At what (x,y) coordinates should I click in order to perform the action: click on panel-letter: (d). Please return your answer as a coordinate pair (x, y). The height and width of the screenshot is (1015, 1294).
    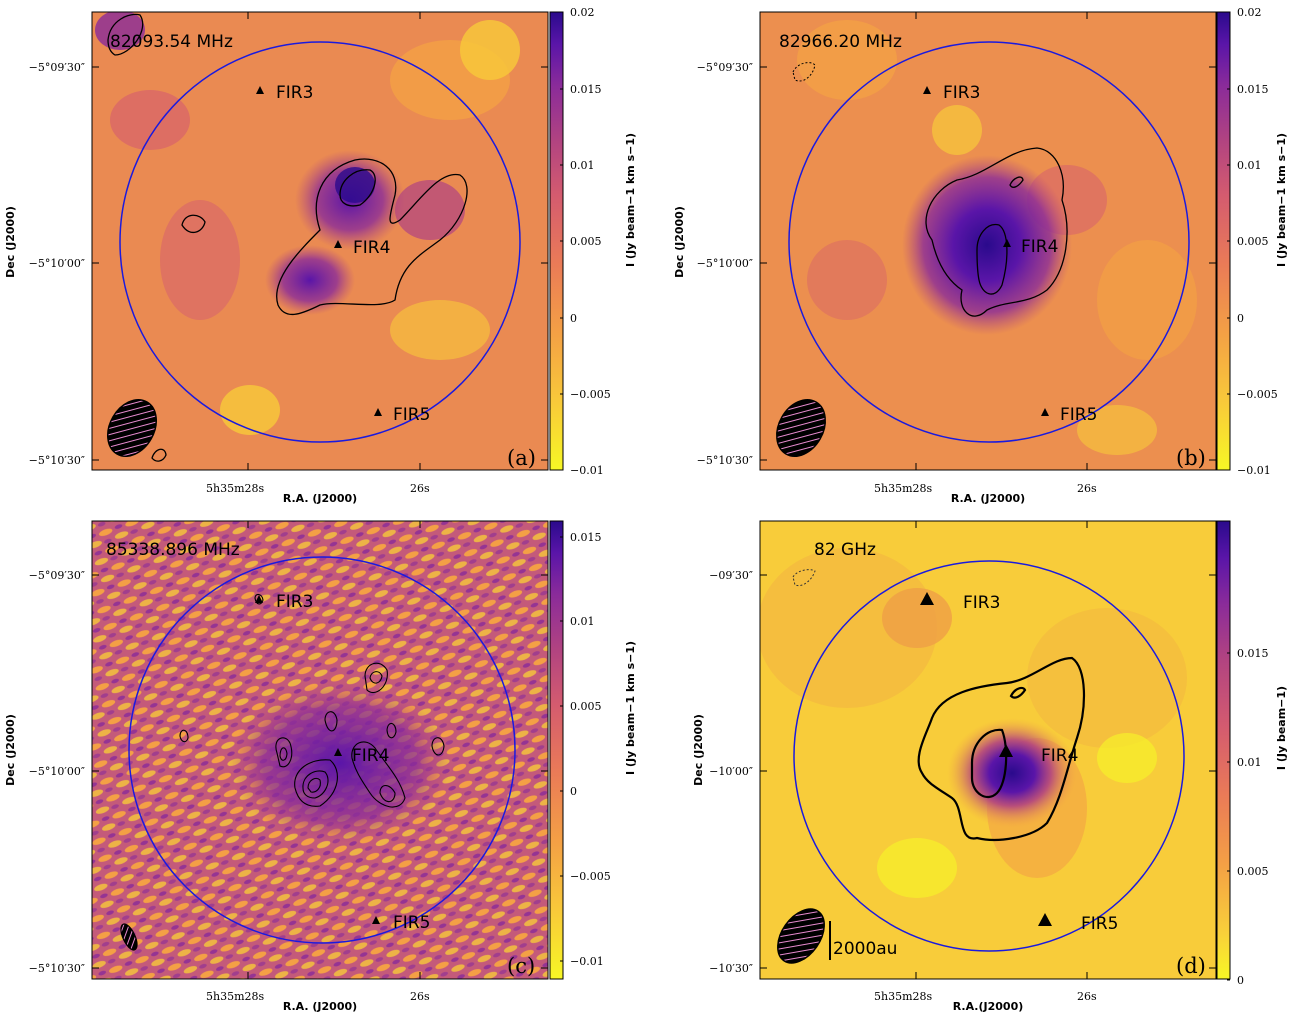
    Looking at the image, I should click on (1191, 966).